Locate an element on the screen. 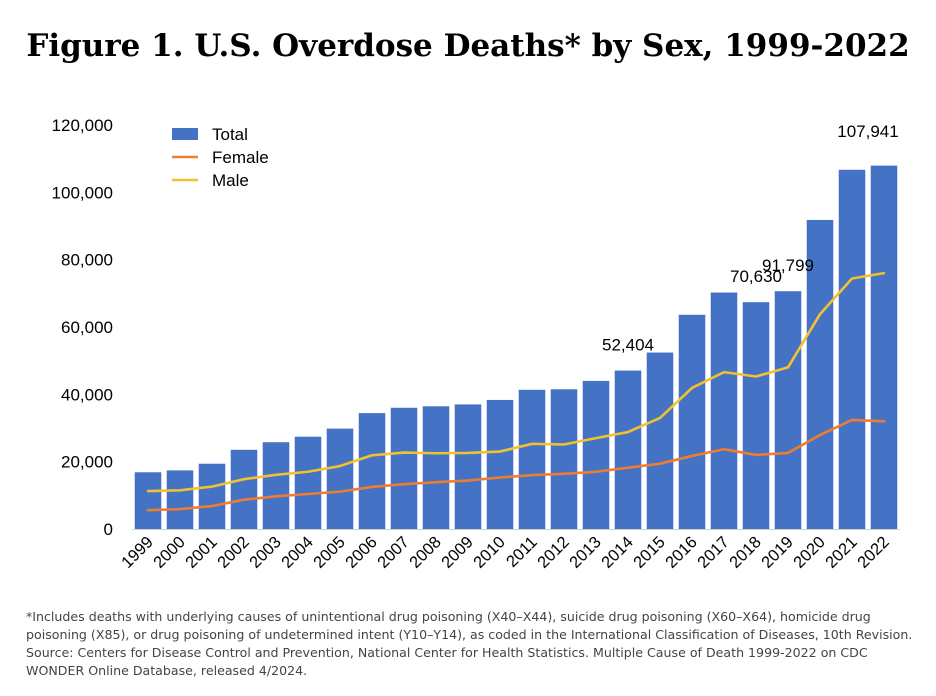  x-tick-label: 2021 is located at coordinates (841, 552).